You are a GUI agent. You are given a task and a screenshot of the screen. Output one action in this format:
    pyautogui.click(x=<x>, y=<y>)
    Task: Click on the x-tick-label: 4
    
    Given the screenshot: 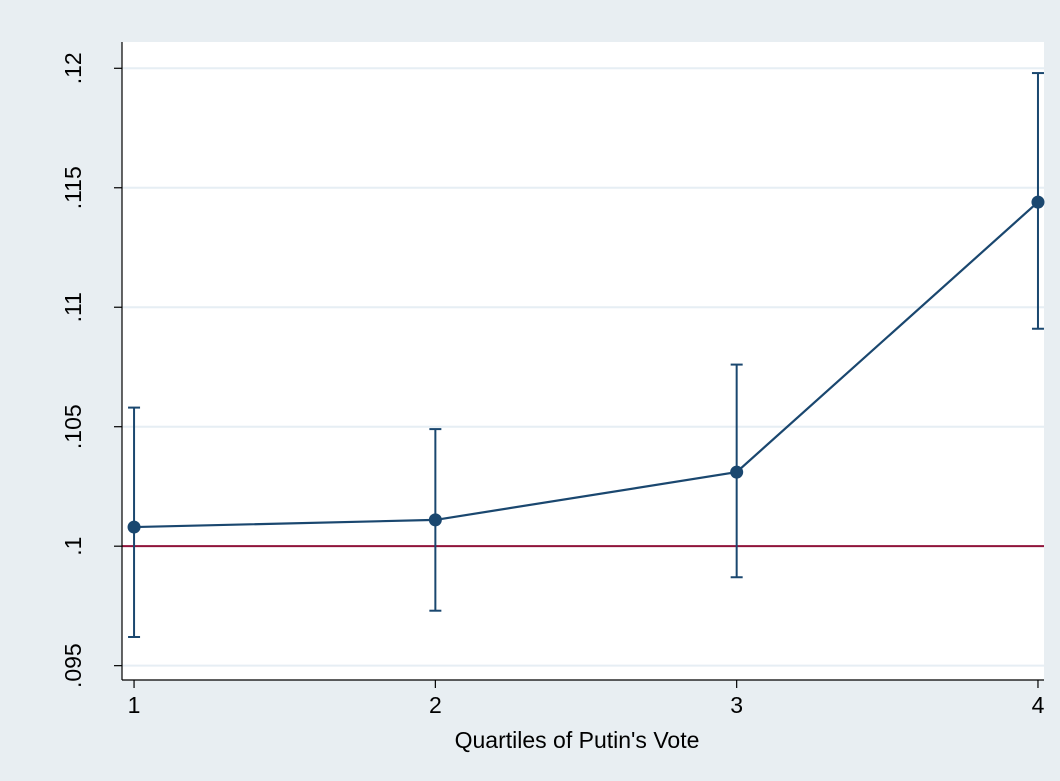 What is the action you would take?
    pyautogui.click(x=1038, y=705)
    